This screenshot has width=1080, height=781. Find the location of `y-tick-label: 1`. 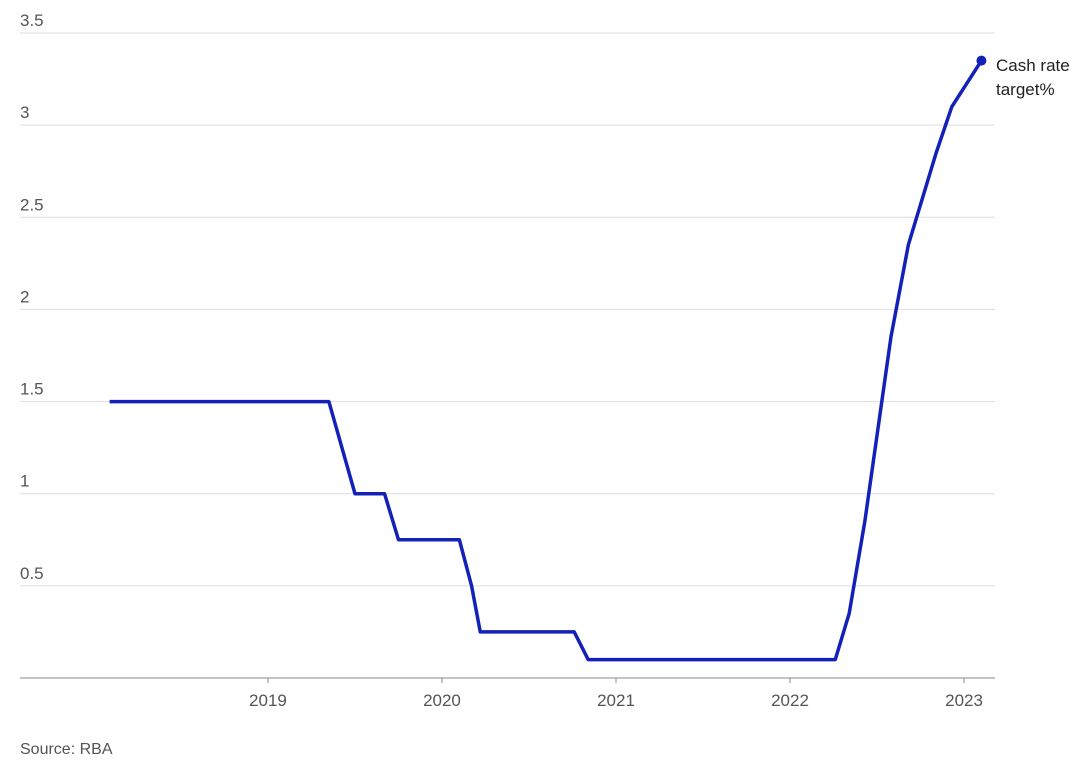

y-tick-label: 1 is located at coordinates (24, 481).